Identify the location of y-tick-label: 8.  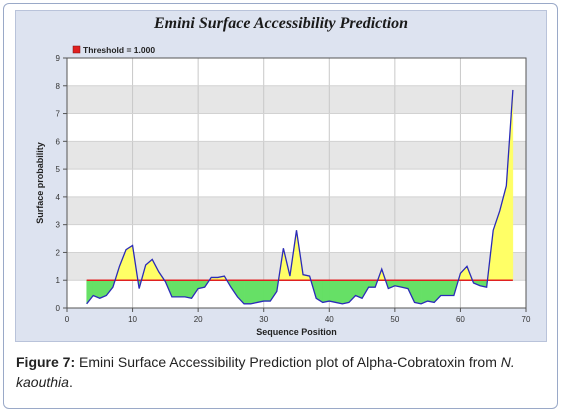
(58, 86).